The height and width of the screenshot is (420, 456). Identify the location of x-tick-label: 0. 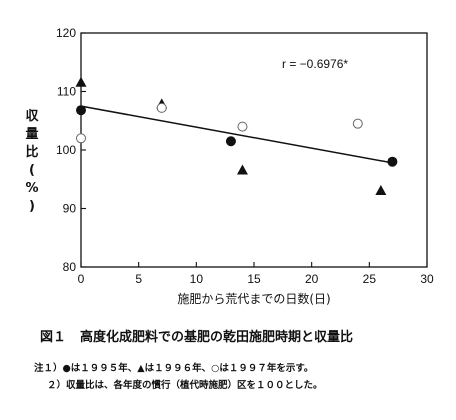
(81, 279).